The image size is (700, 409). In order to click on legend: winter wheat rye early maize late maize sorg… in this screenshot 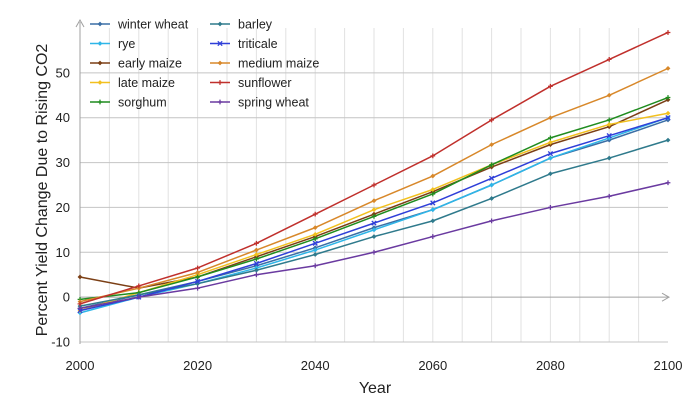, I will do `click(204, 64)`.